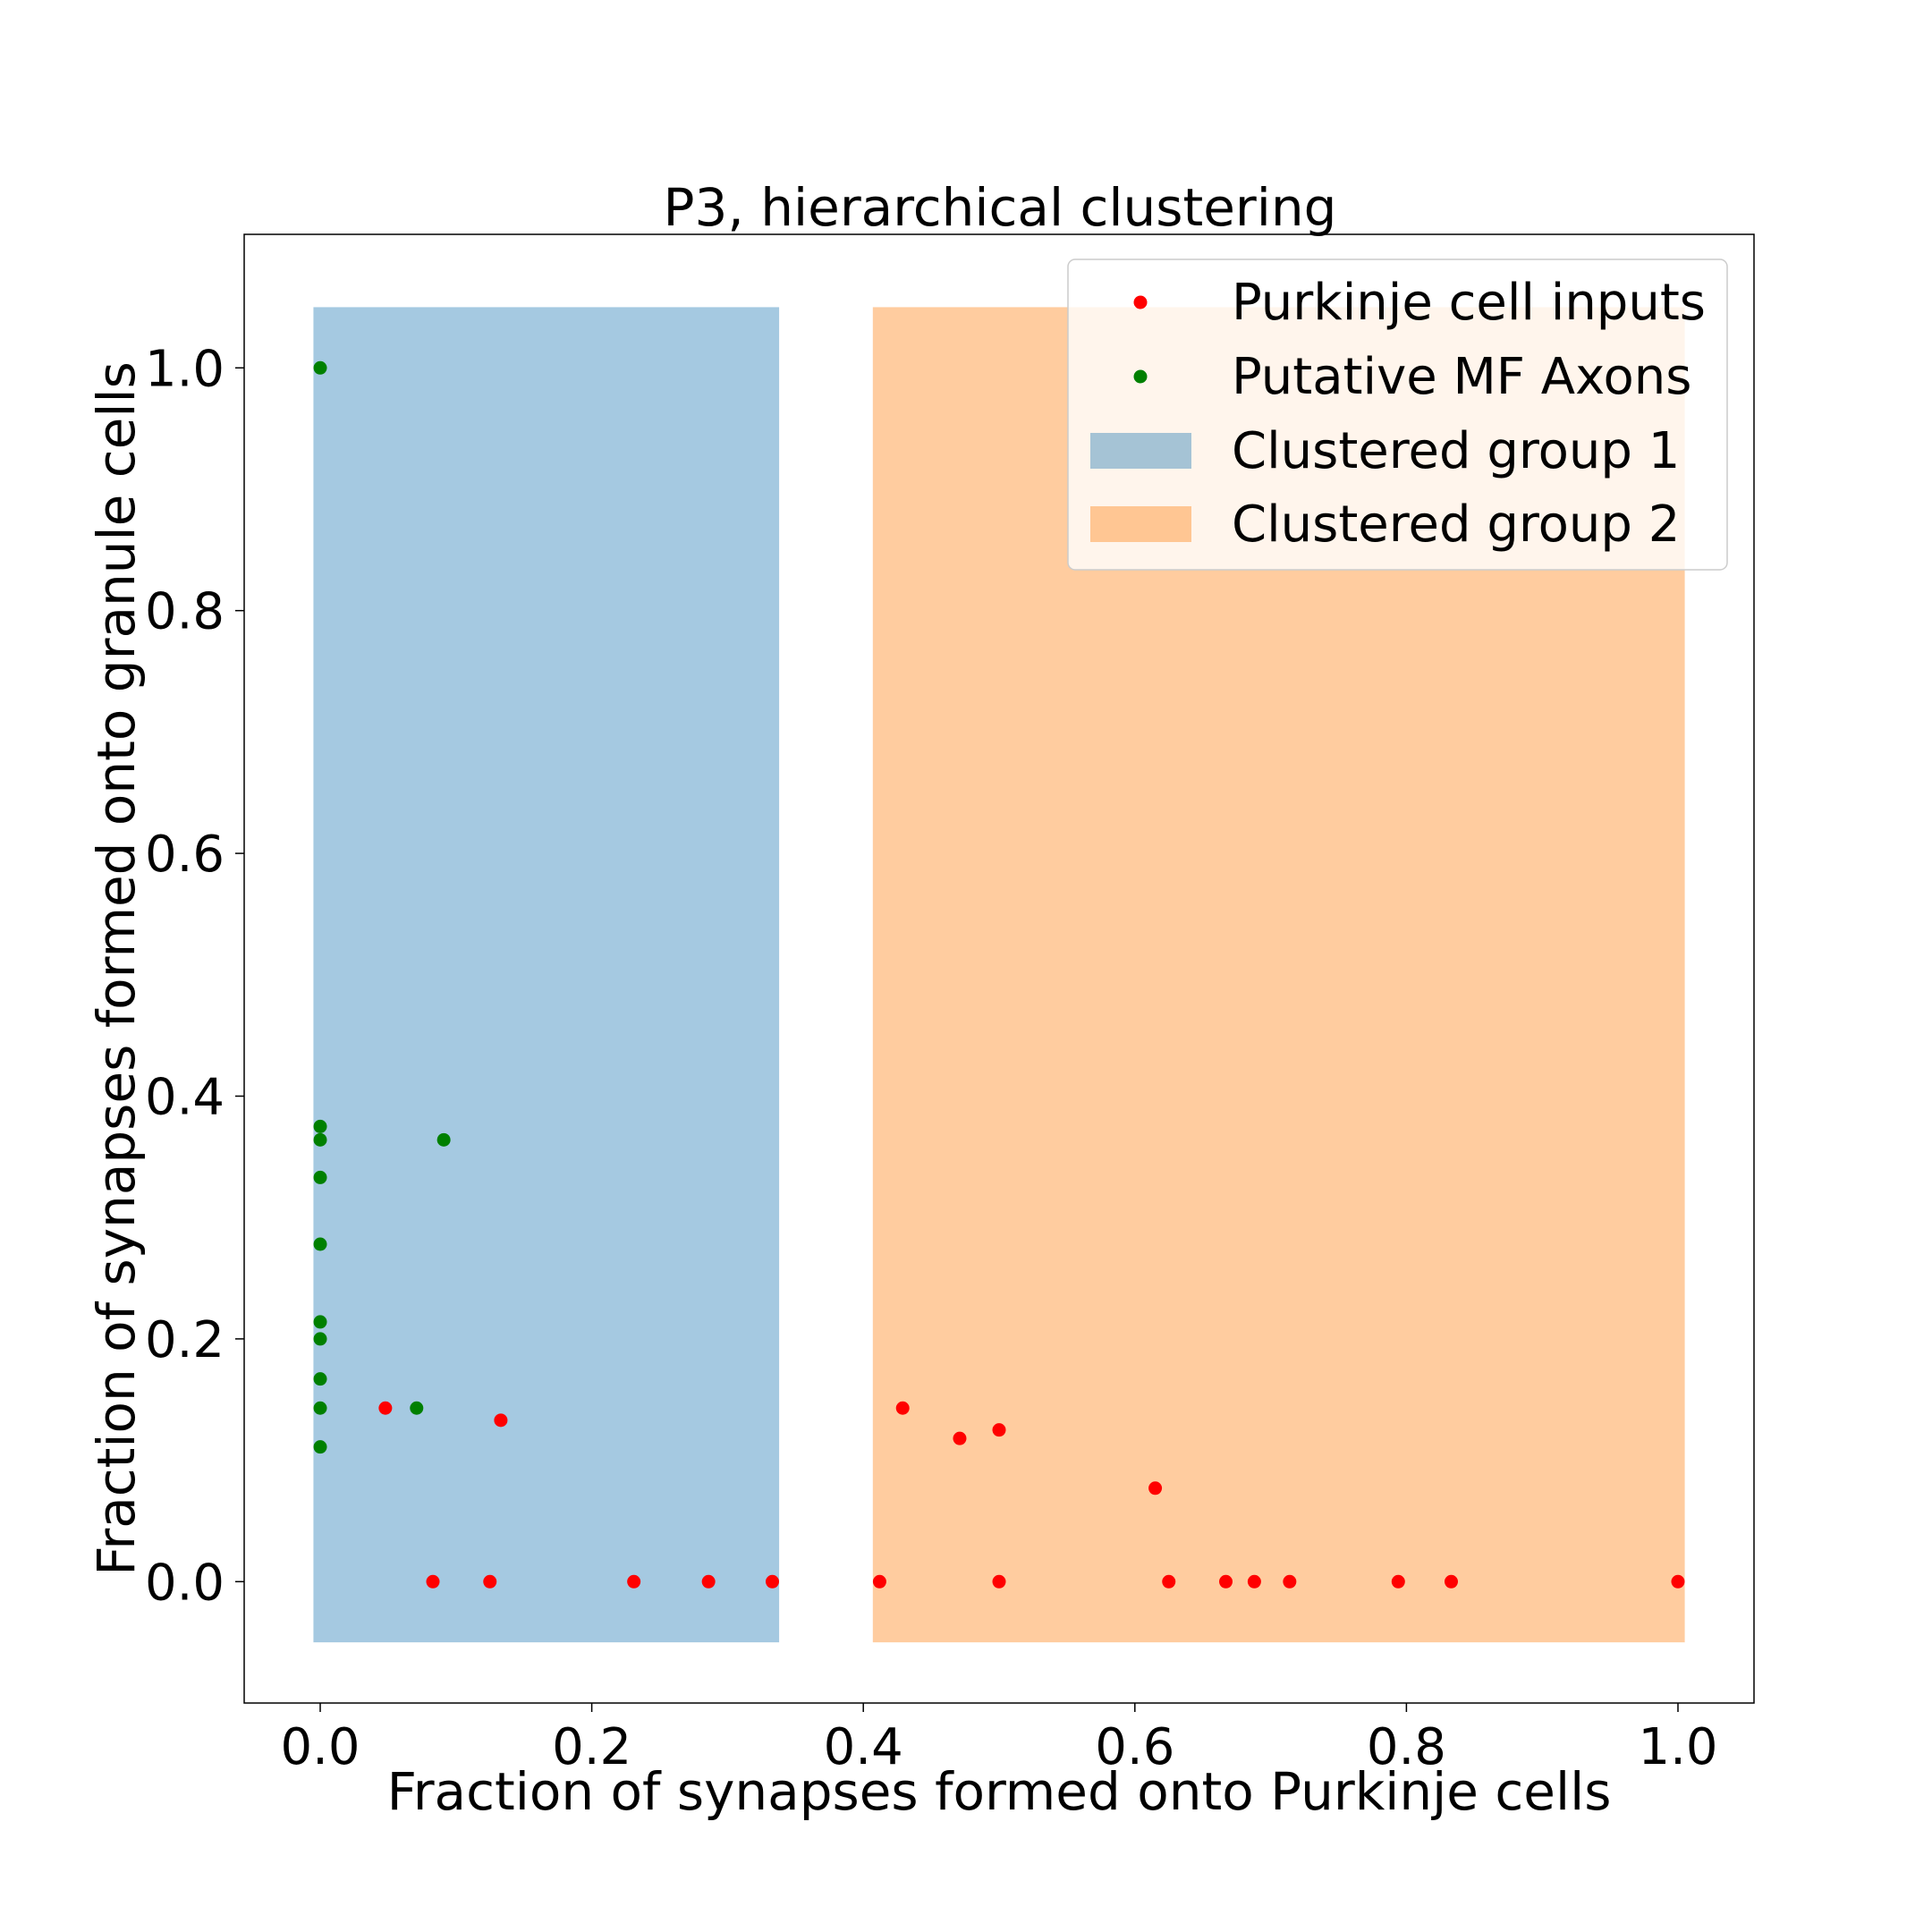 Image resolution: width=1932 pixels, height=1932 pixels. Describe the element at coordinates (1406, 1747) in the screenshot. I see `x-tick-label: 0.8` at that location.